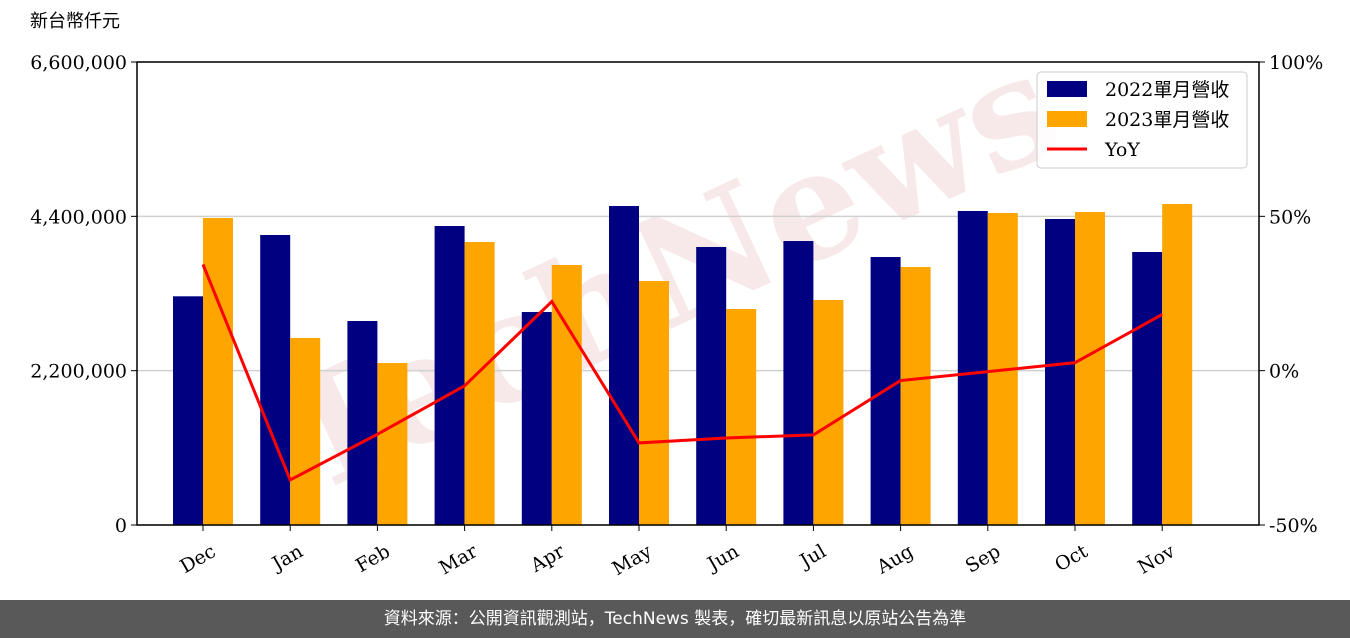  Describe the element at coordinates (722, 558) in the screenshot. I see `x-tick-label: Jun` at that location.